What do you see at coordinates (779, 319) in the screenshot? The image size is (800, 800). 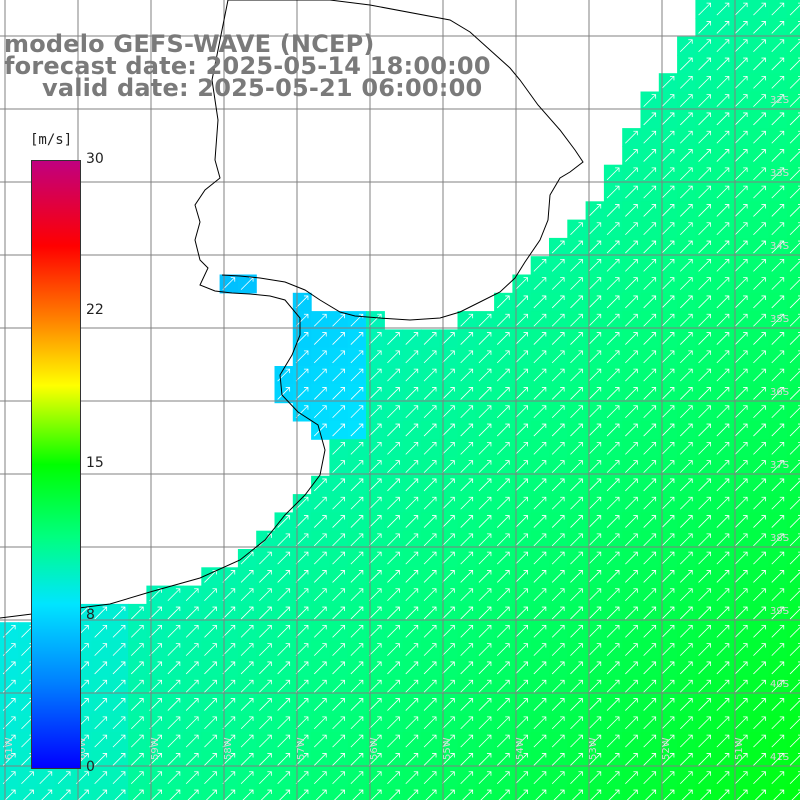 I see `latitude-label: 35S` at bounding box center [779, 319].